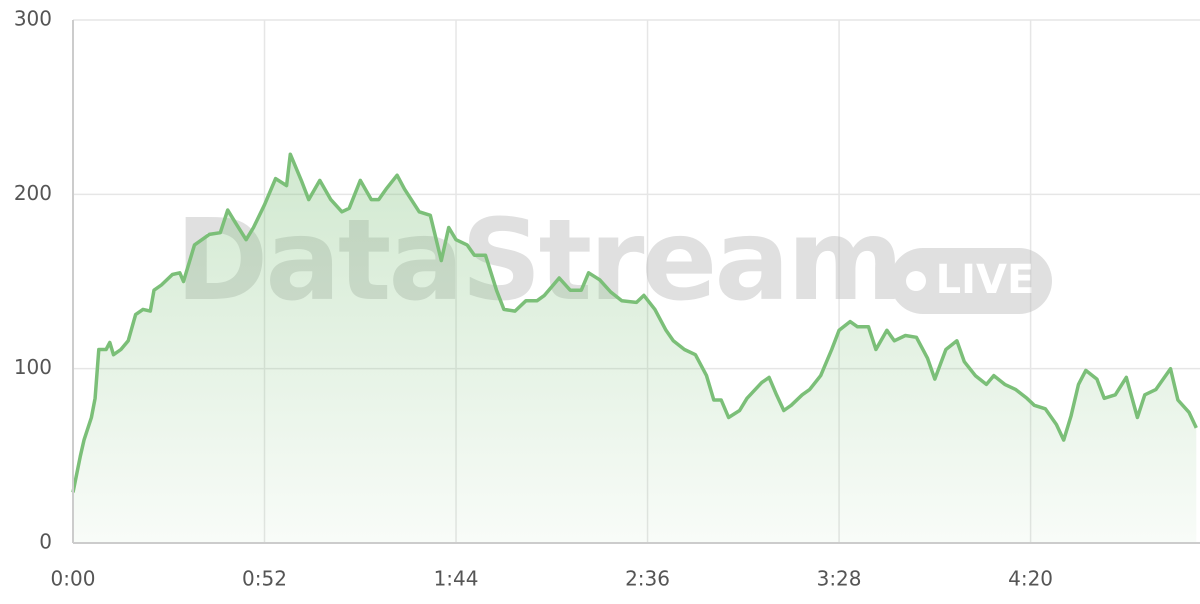 The width and height of the screenshot is (1200, 604). What do you see at coordinates (73, 579) in the screenshot?
I see `x-tick-label: 0:00` at bounding box center [73, 579].